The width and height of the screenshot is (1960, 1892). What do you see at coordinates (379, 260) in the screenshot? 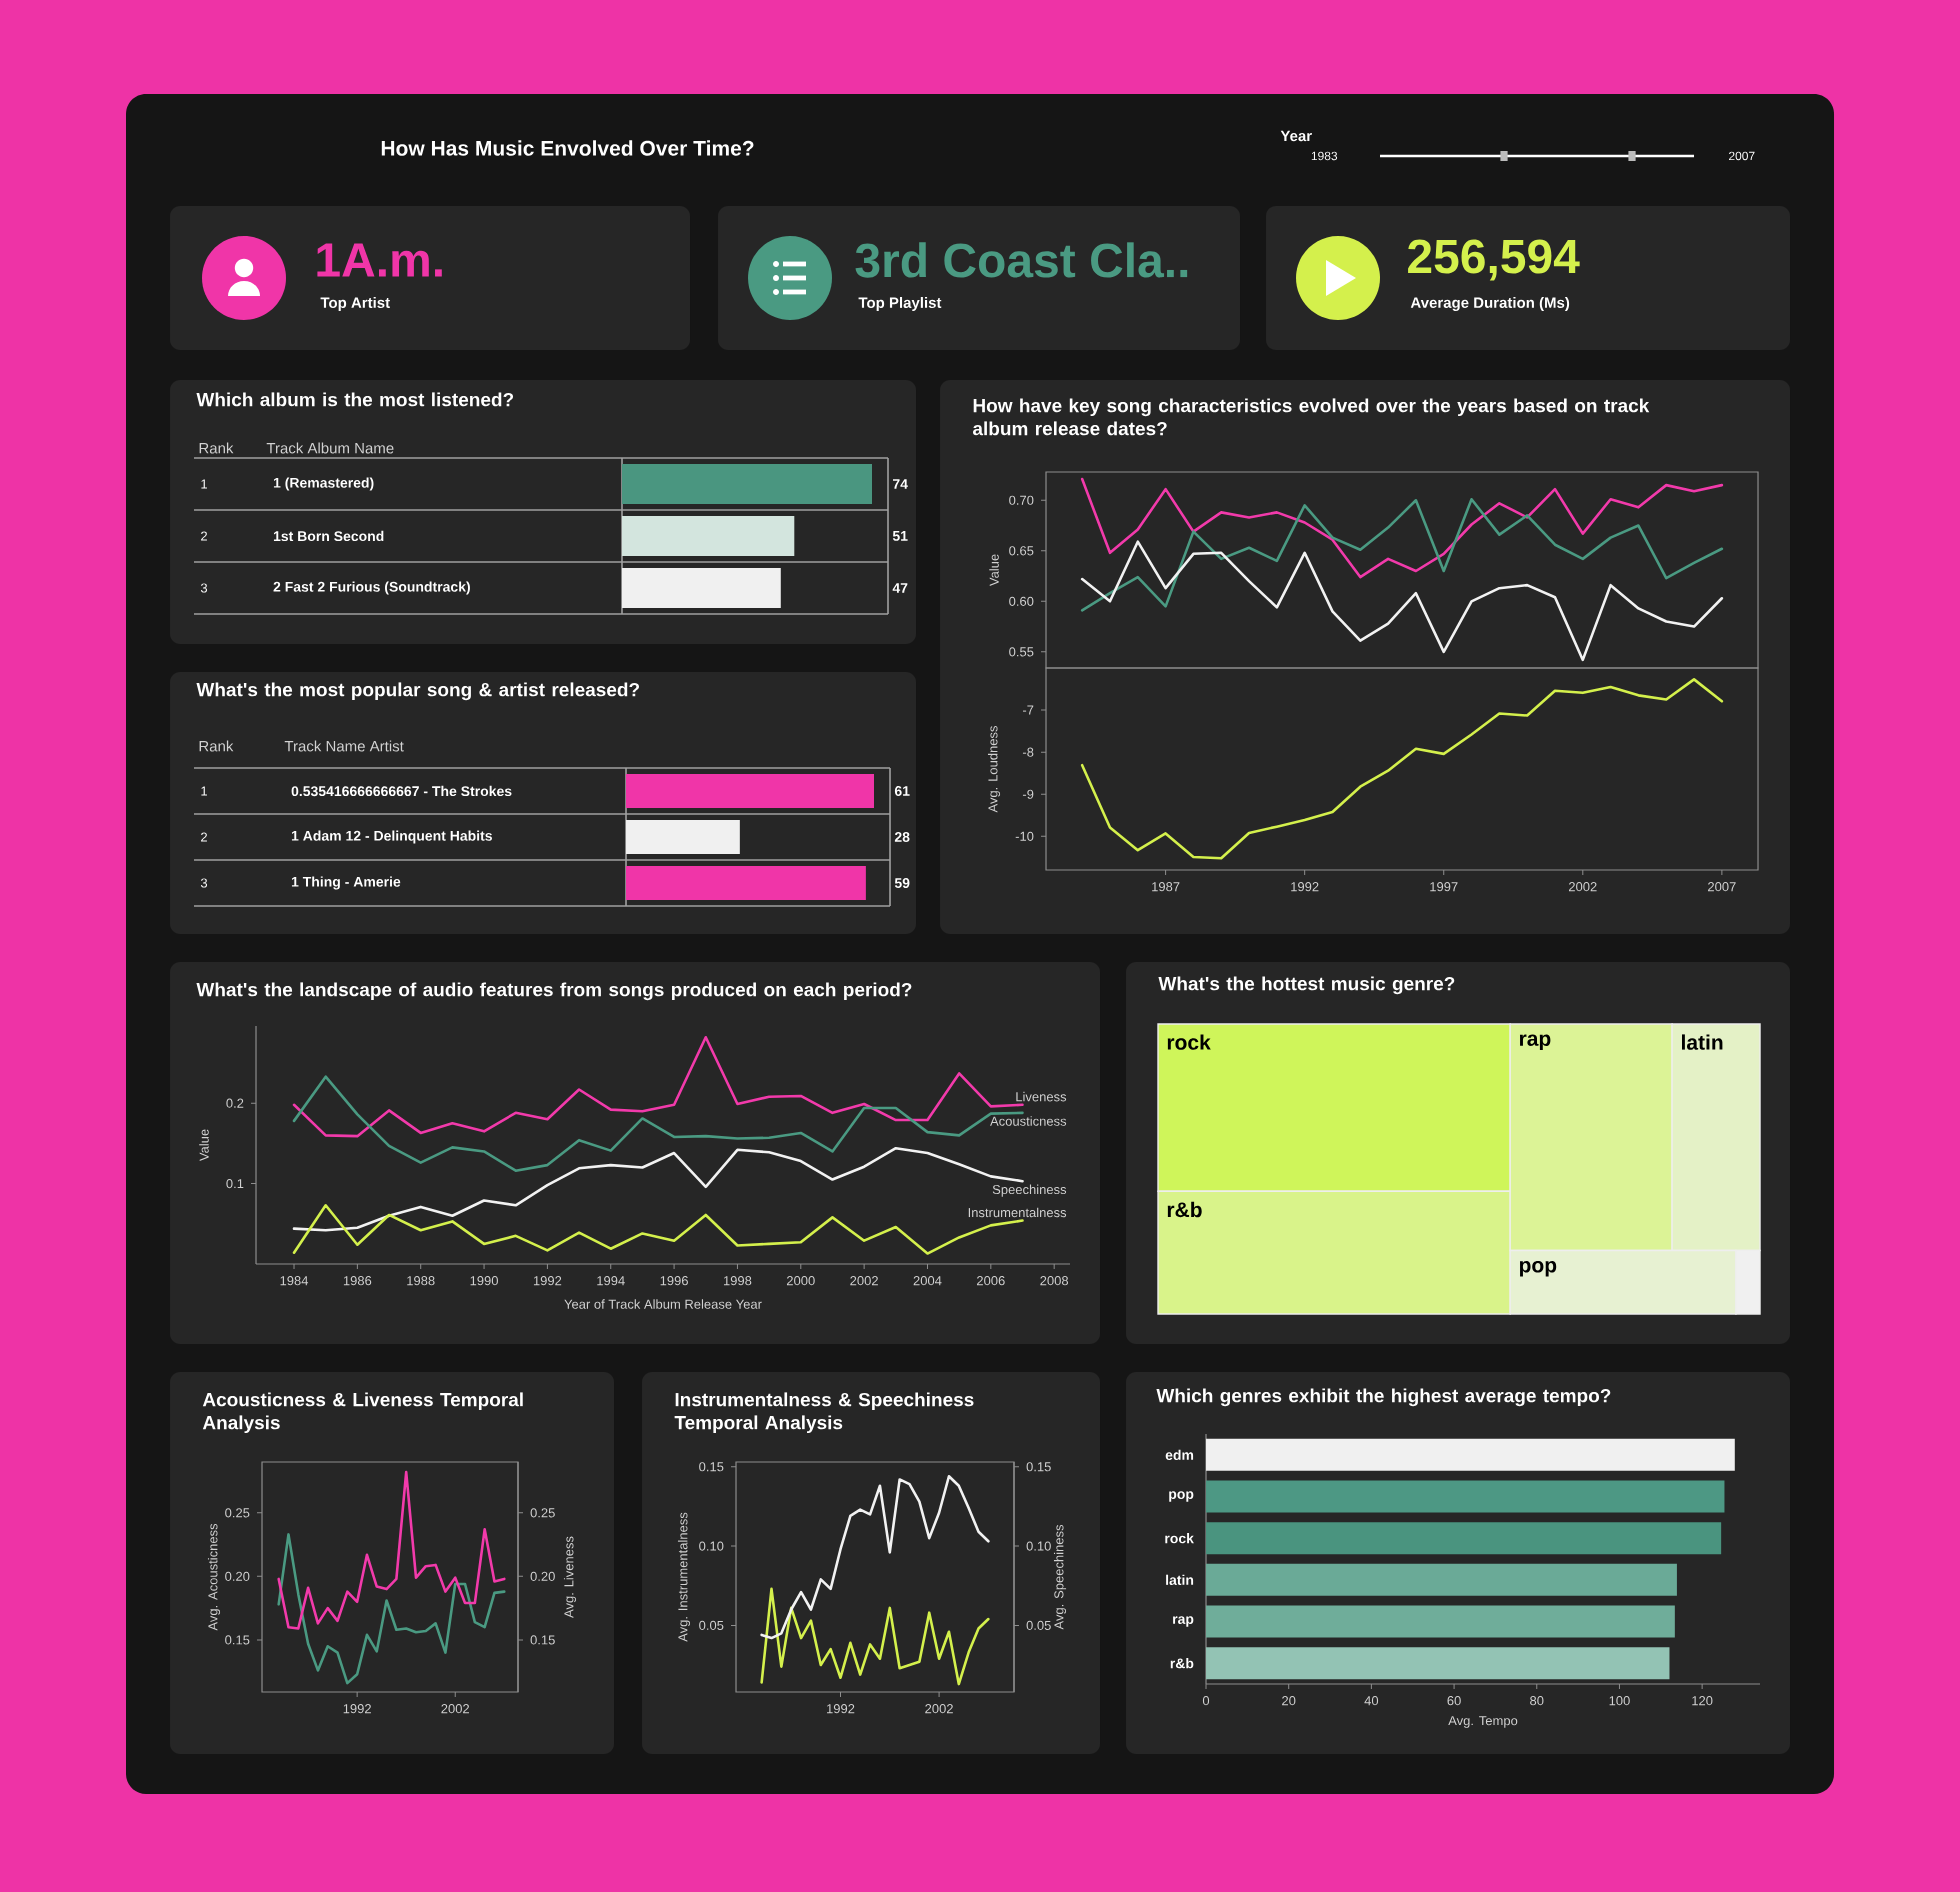
I see `text: 1A.m.` at bounding box center [379, 260].